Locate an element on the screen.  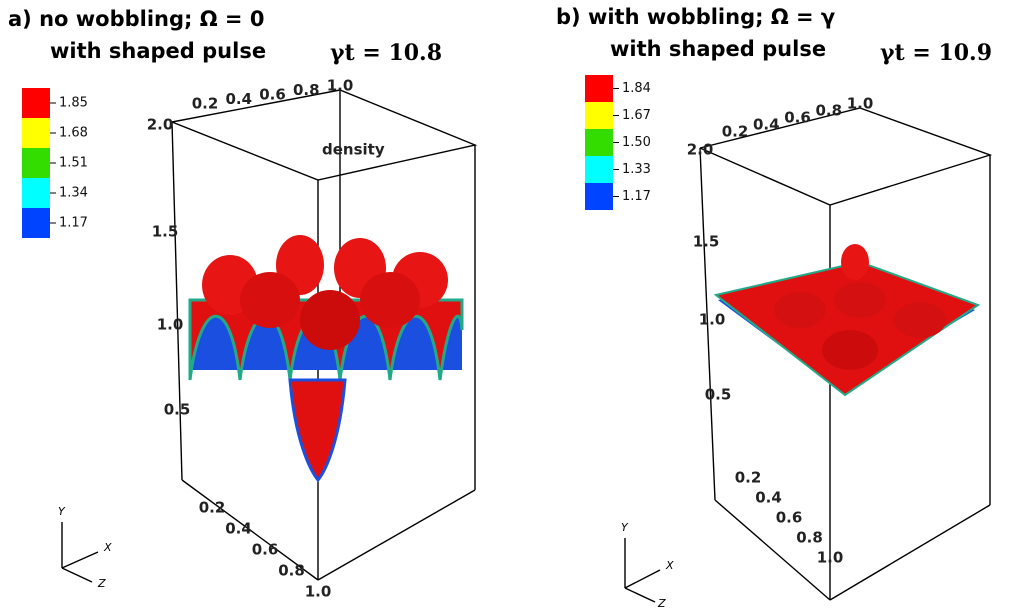
legend-label: 1.84 is located at coordinates (636, 88).